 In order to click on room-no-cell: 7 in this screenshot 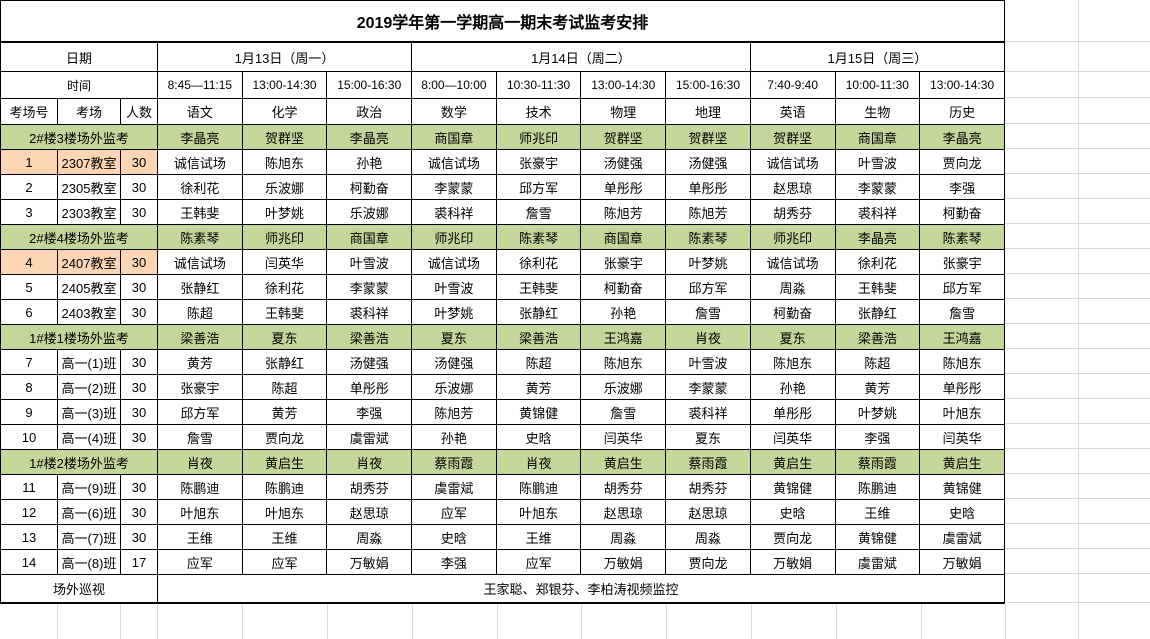, I will do `click(29, 362)`.